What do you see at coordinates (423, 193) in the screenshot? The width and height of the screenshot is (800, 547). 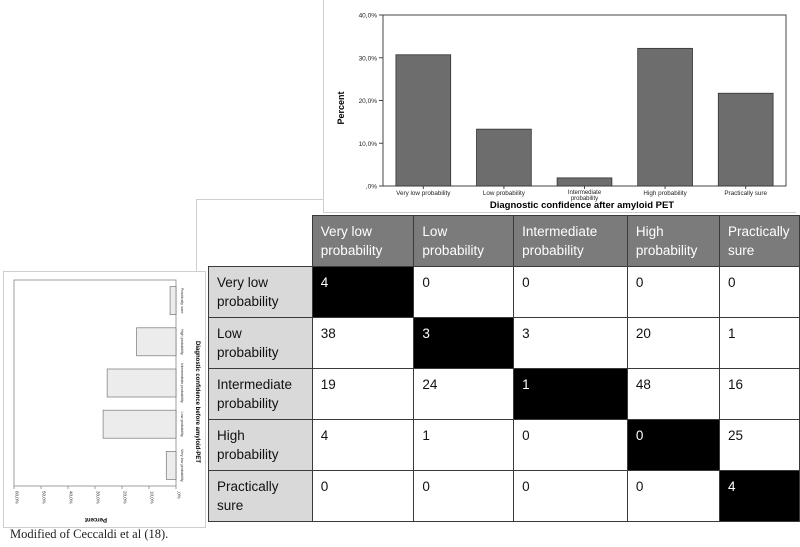 I see `x-tick-label: Very low probability` at bounding box center [423, 193].